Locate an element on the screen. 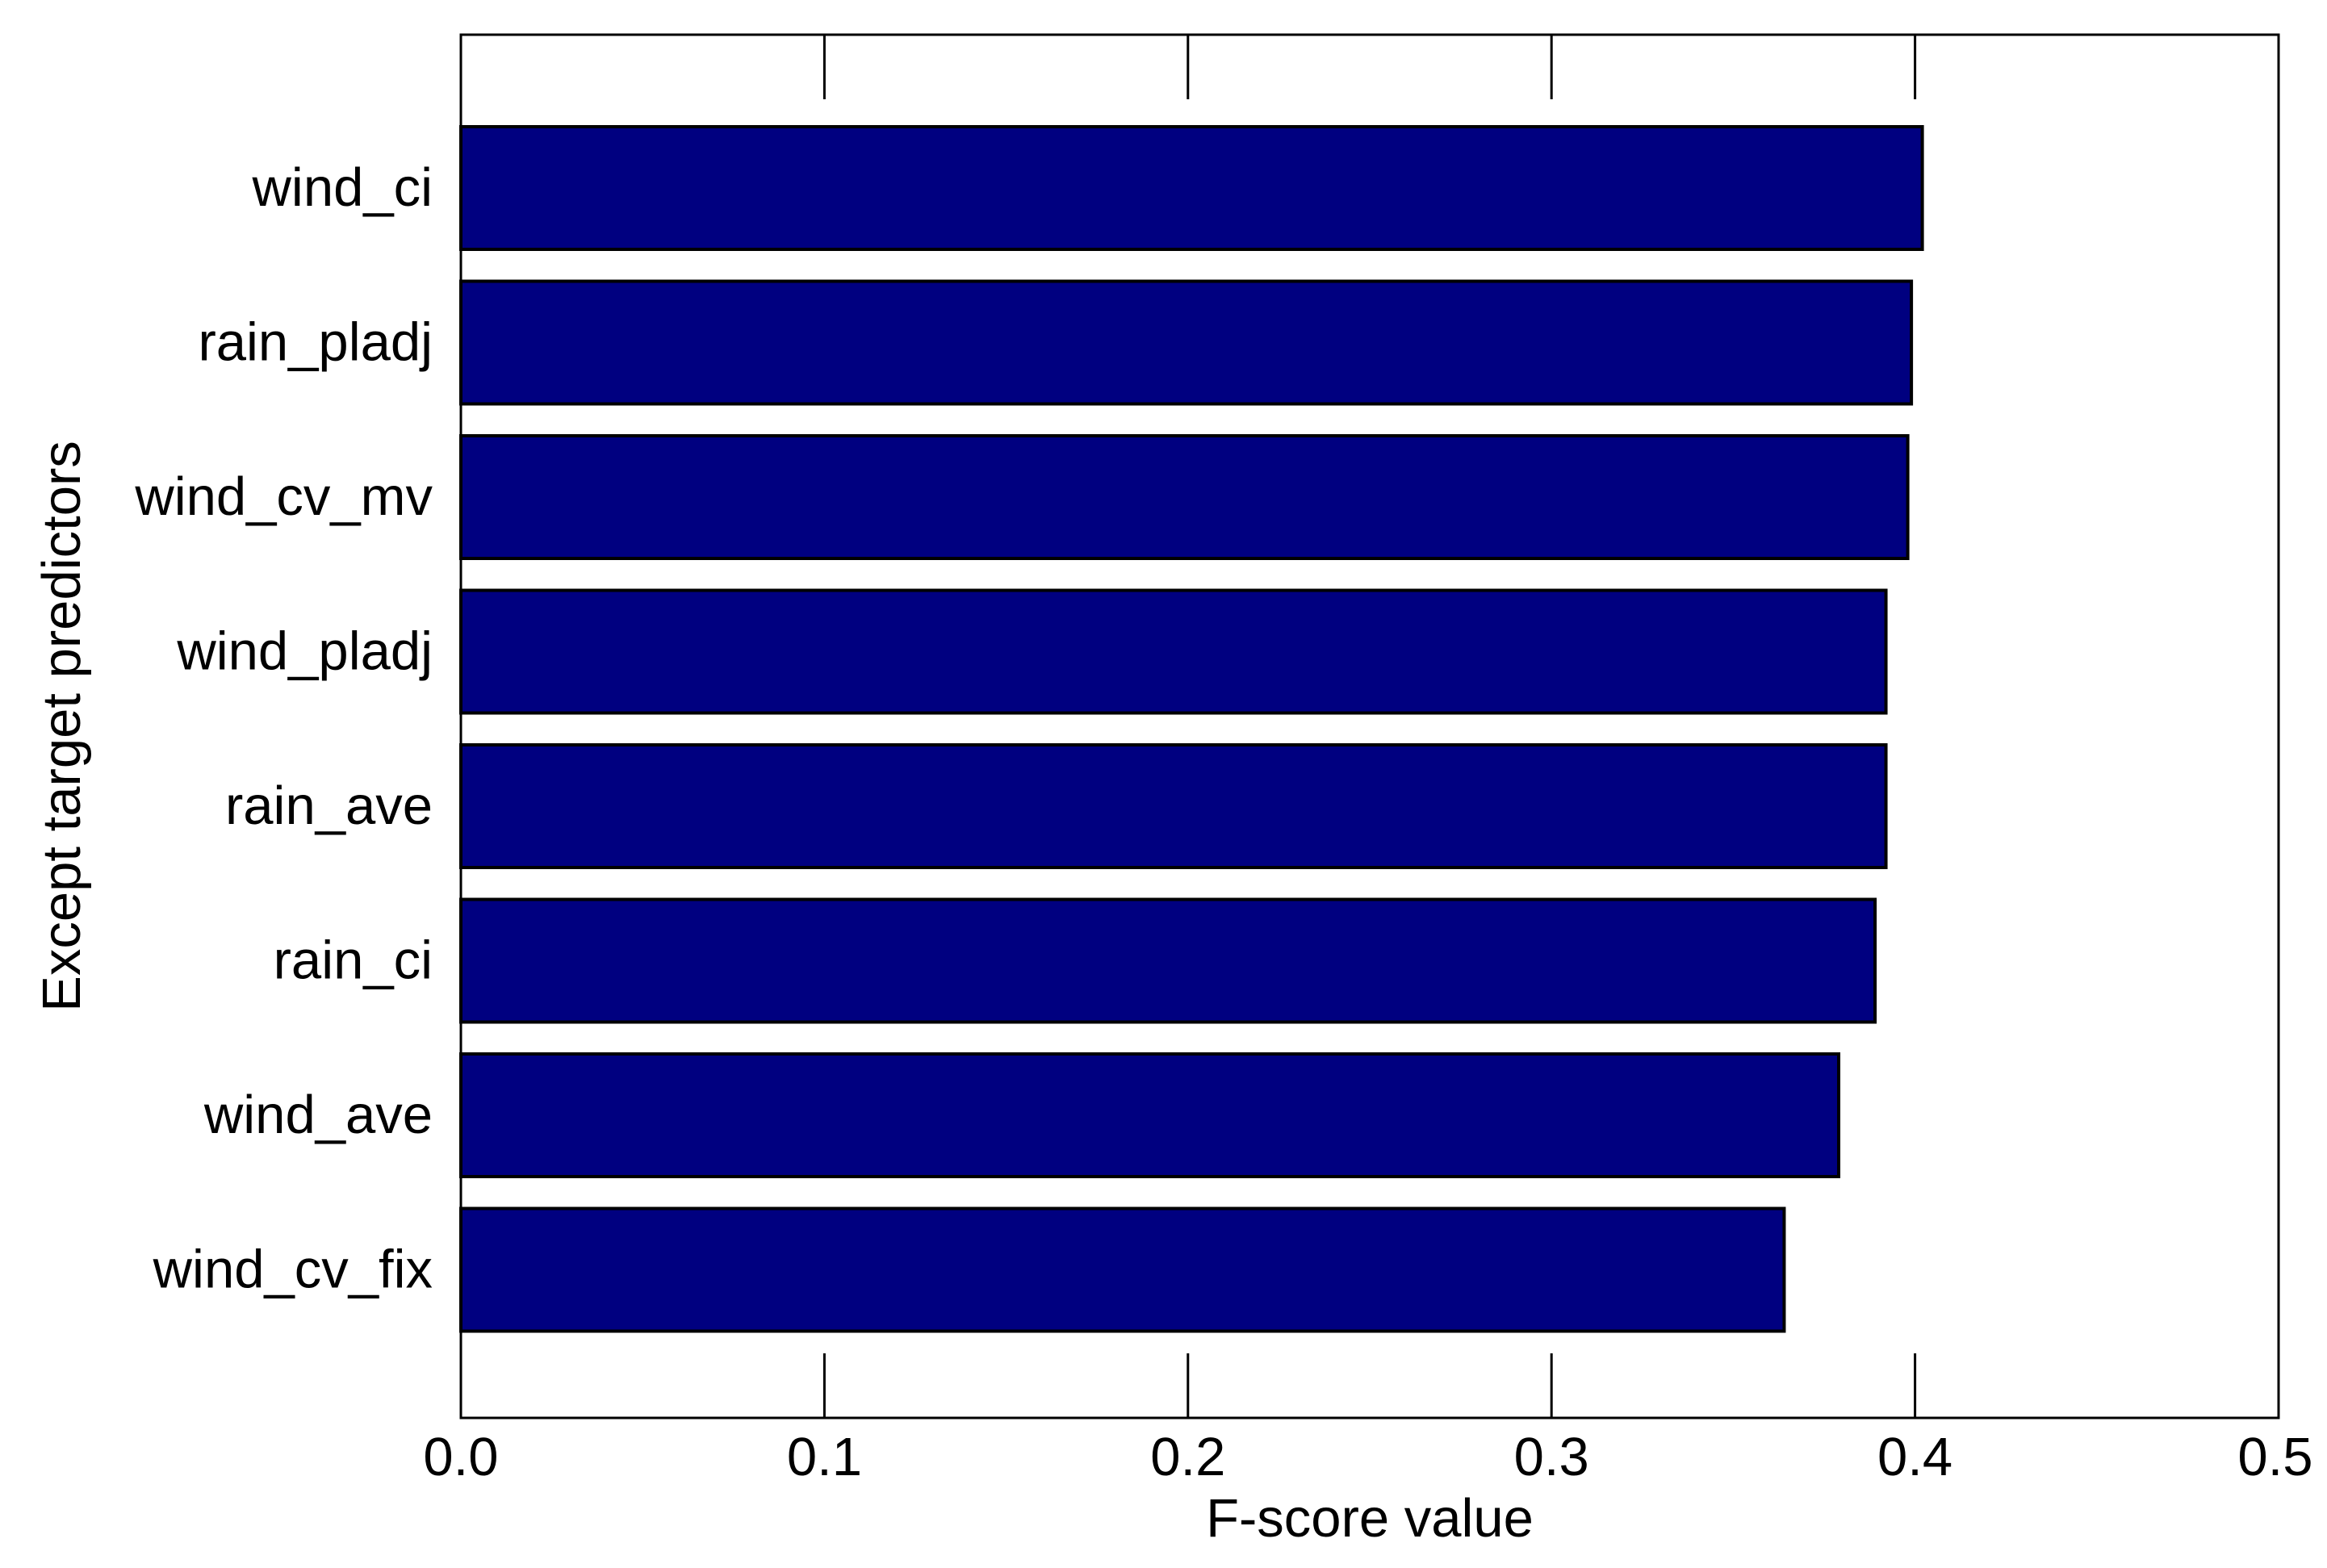  x-tick-label: 0.5 is located at coordinates (2275, 1457).